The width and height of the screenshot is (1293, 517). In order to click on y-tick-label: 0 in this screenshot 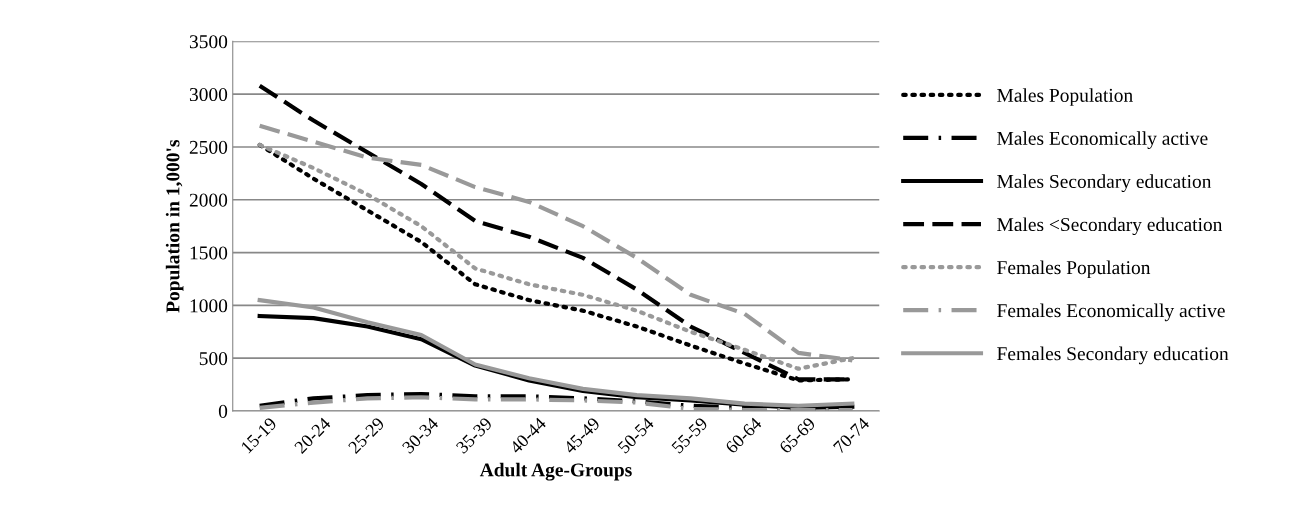, I will do `click(223, 411)`.